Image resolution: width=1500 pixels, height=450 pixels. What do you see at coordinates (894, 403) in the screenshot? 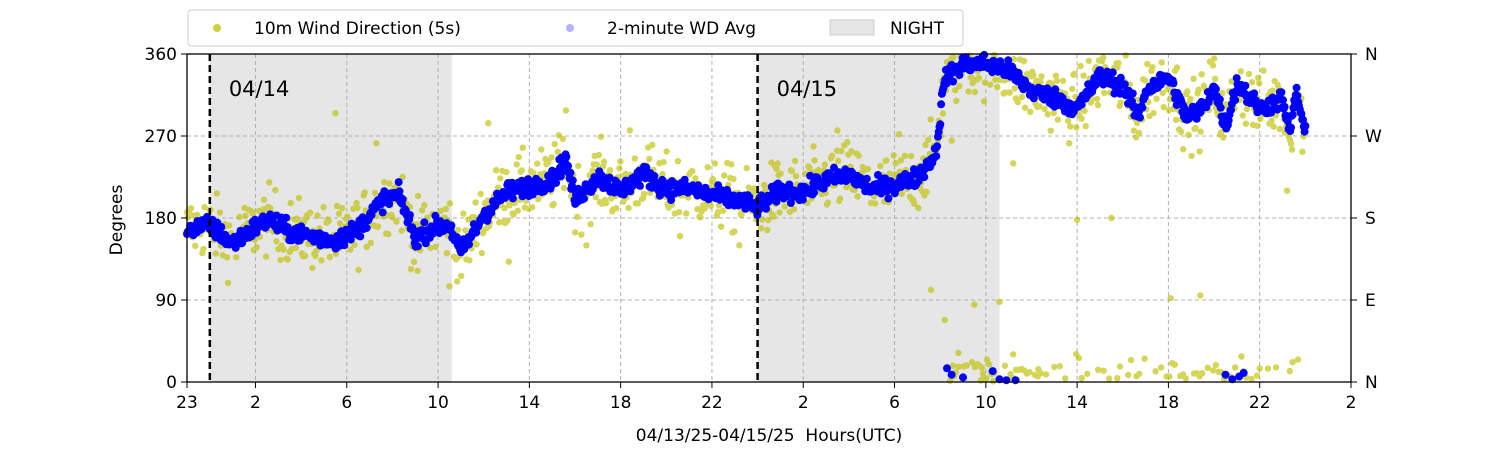
I see `x-tick-label-8: 6` at bounding box center [894, 403].